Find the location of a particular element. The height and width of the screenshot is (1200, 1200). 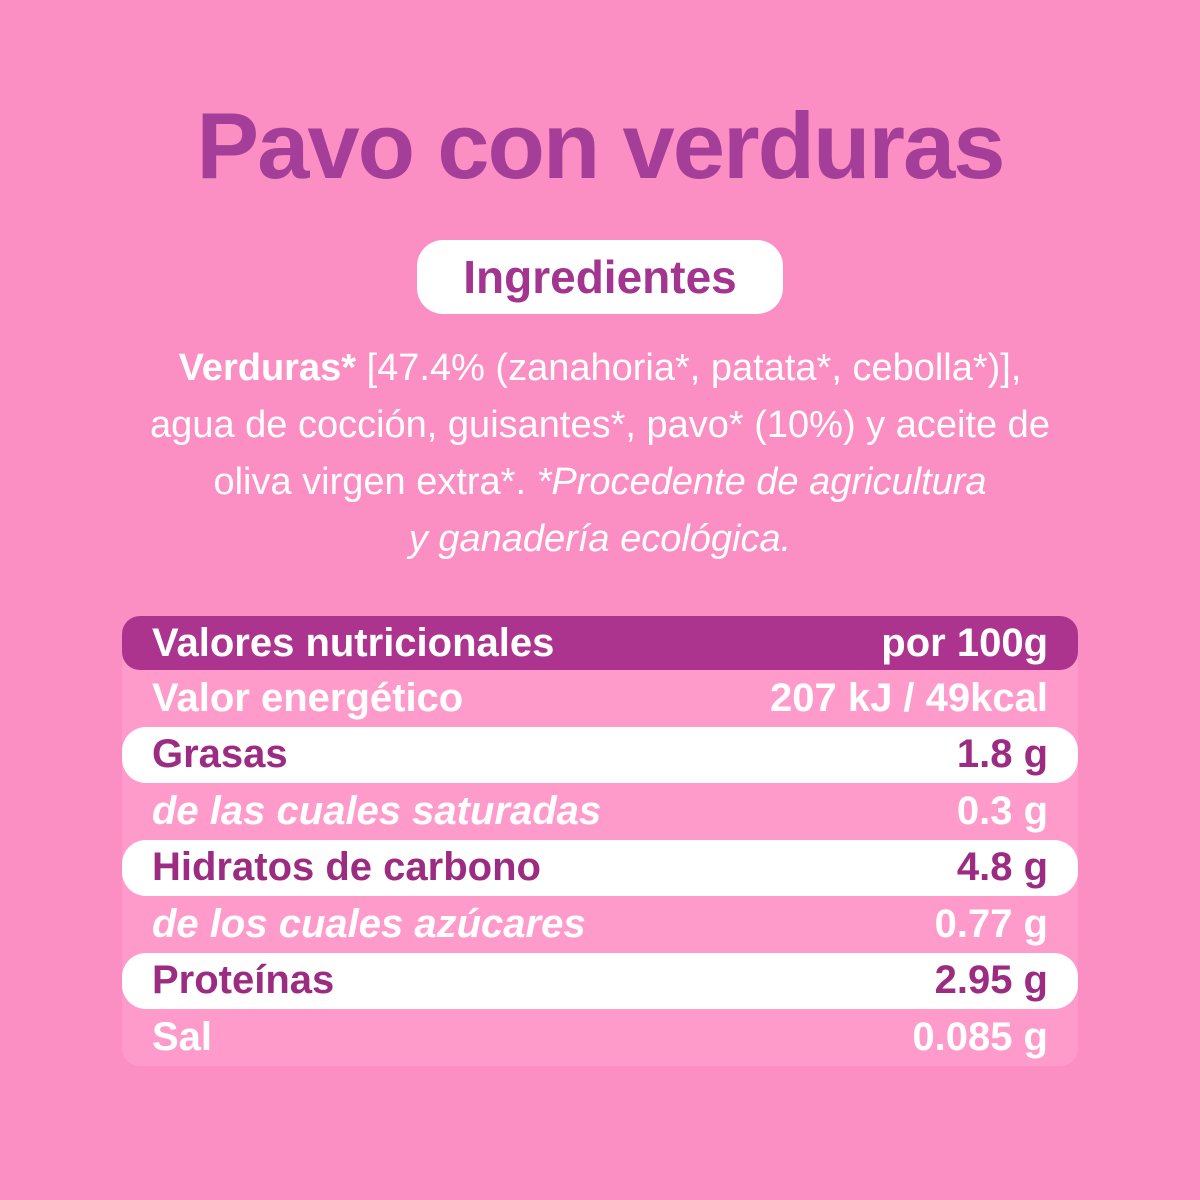

row-value: 0.77 g is located at coordinates (991, 923).